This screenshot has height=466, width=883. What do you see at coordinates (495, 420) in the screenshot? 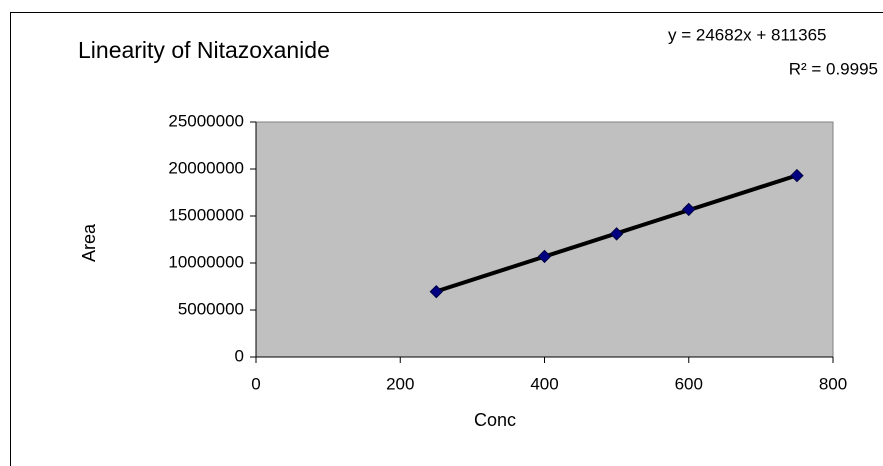
I see `x-axis-label: Conc` at bounding box center [495, 420].